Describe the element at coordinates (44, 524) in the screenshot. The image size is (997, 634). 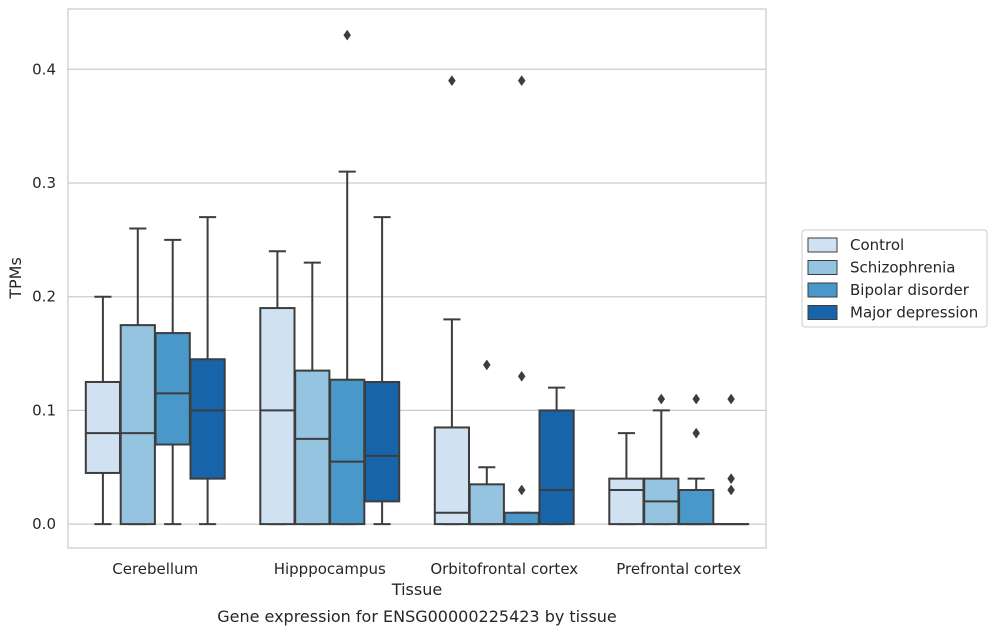
I see `y-tick-label: 0.0` at that location.